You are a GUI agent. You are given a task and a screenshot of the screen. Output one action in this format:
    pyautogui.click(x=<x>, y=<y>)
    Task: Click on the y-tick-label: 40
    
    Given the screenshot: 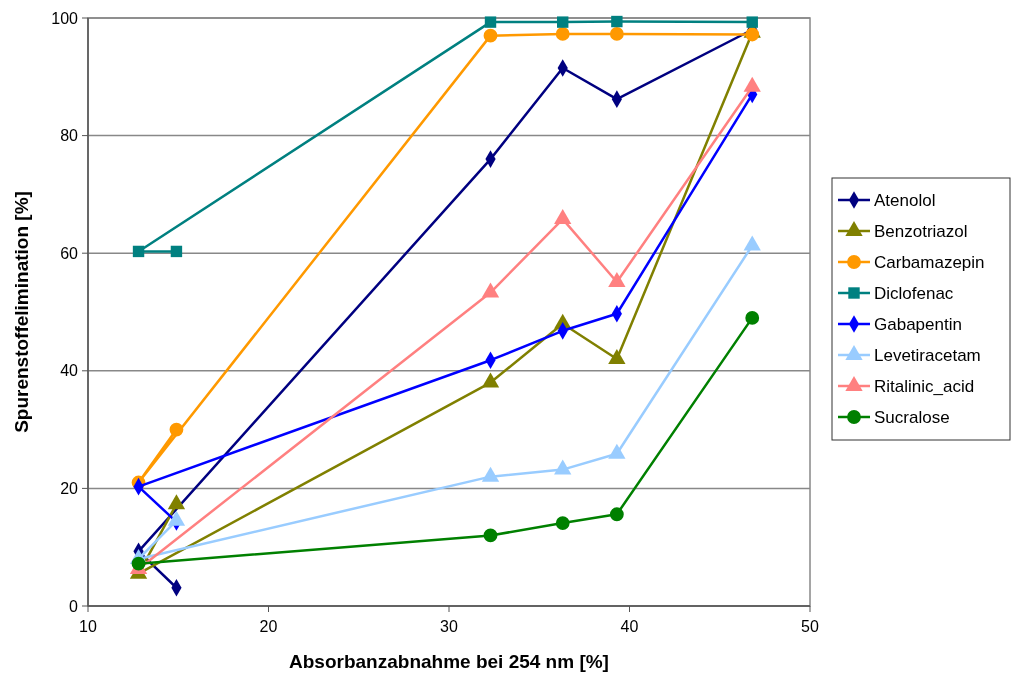 What is the action you would take?
    pyautogui.click(x=69, y=371)
    